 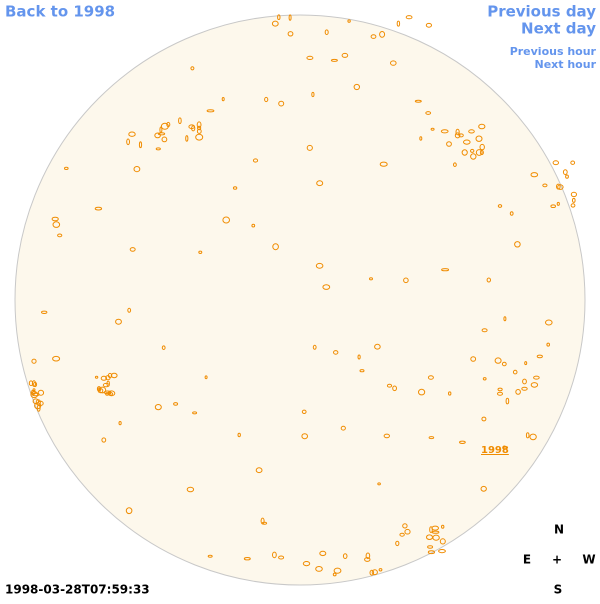 I want to click on timestamp: 1998-03-28T07:59:33, so click(x=77, y=590).